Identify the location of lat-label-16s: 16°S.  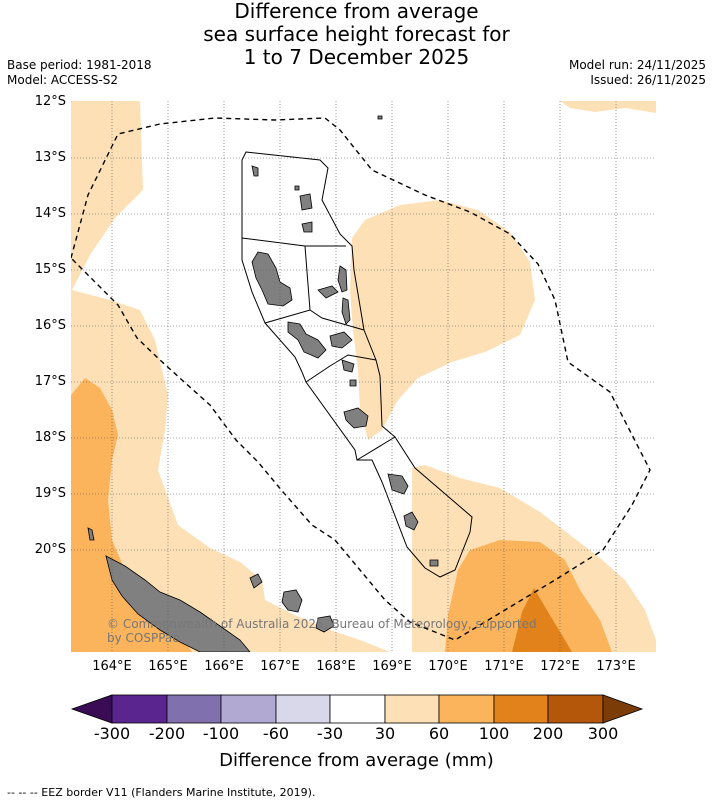
(50, 325).